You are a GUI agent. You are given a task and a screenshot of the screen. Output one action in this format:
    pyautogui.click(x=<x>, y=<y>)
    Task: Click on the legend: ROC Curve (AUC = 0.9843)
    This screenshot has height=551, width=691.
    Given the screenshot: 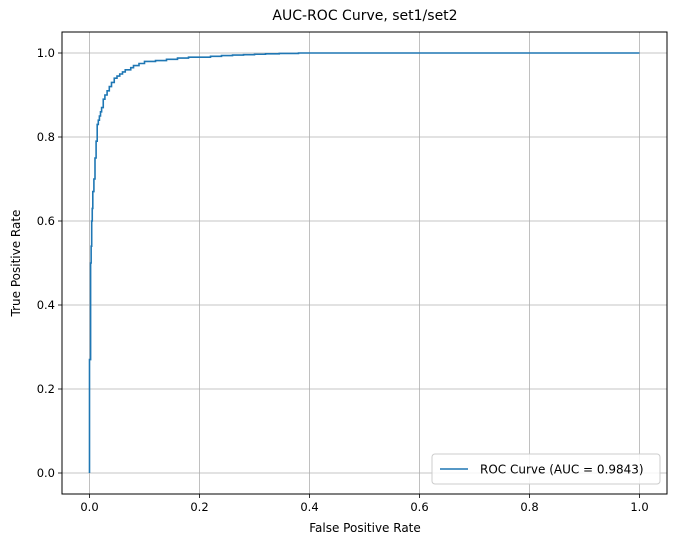 What is the action you would take?
    pyautogui.click(x=546, y=469)
    